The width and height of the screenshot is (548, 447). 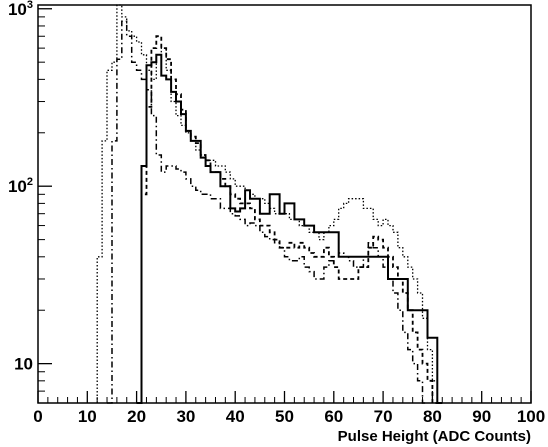 What do you see at coordinates (37, 416) in the screenshot?
I see `x-tick-label: 0` at bounding box center [37, 416].